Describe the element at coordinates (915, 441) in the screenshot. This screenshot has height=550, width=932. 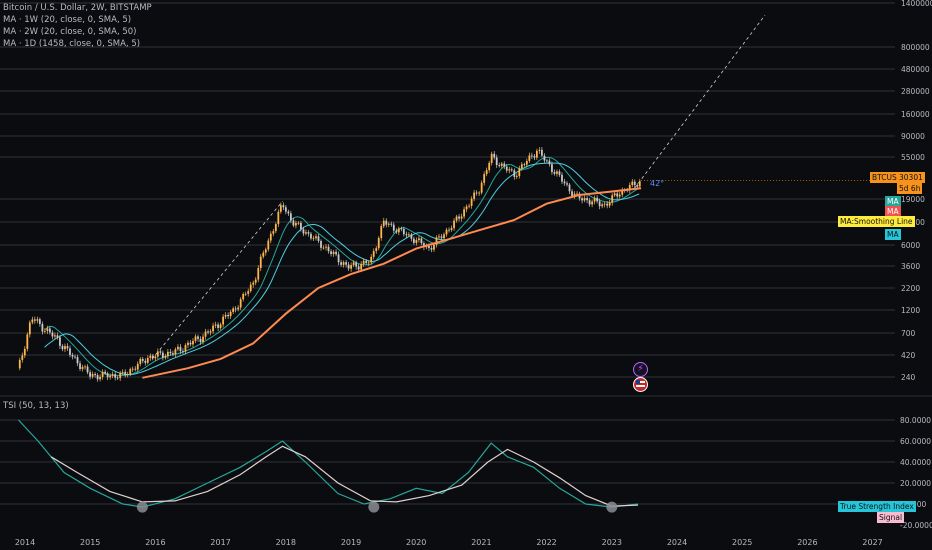
I see `tsi-tick-label: 60.0000` at that location.